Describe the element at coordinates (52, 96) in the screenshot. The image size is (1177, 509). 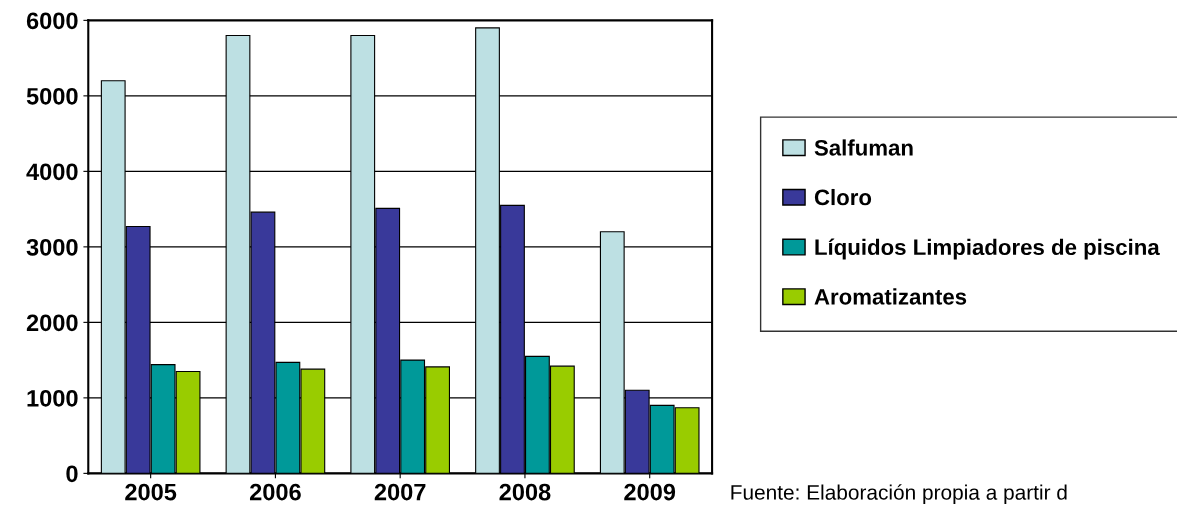
I see `y-tick-label: 5000` at that location.